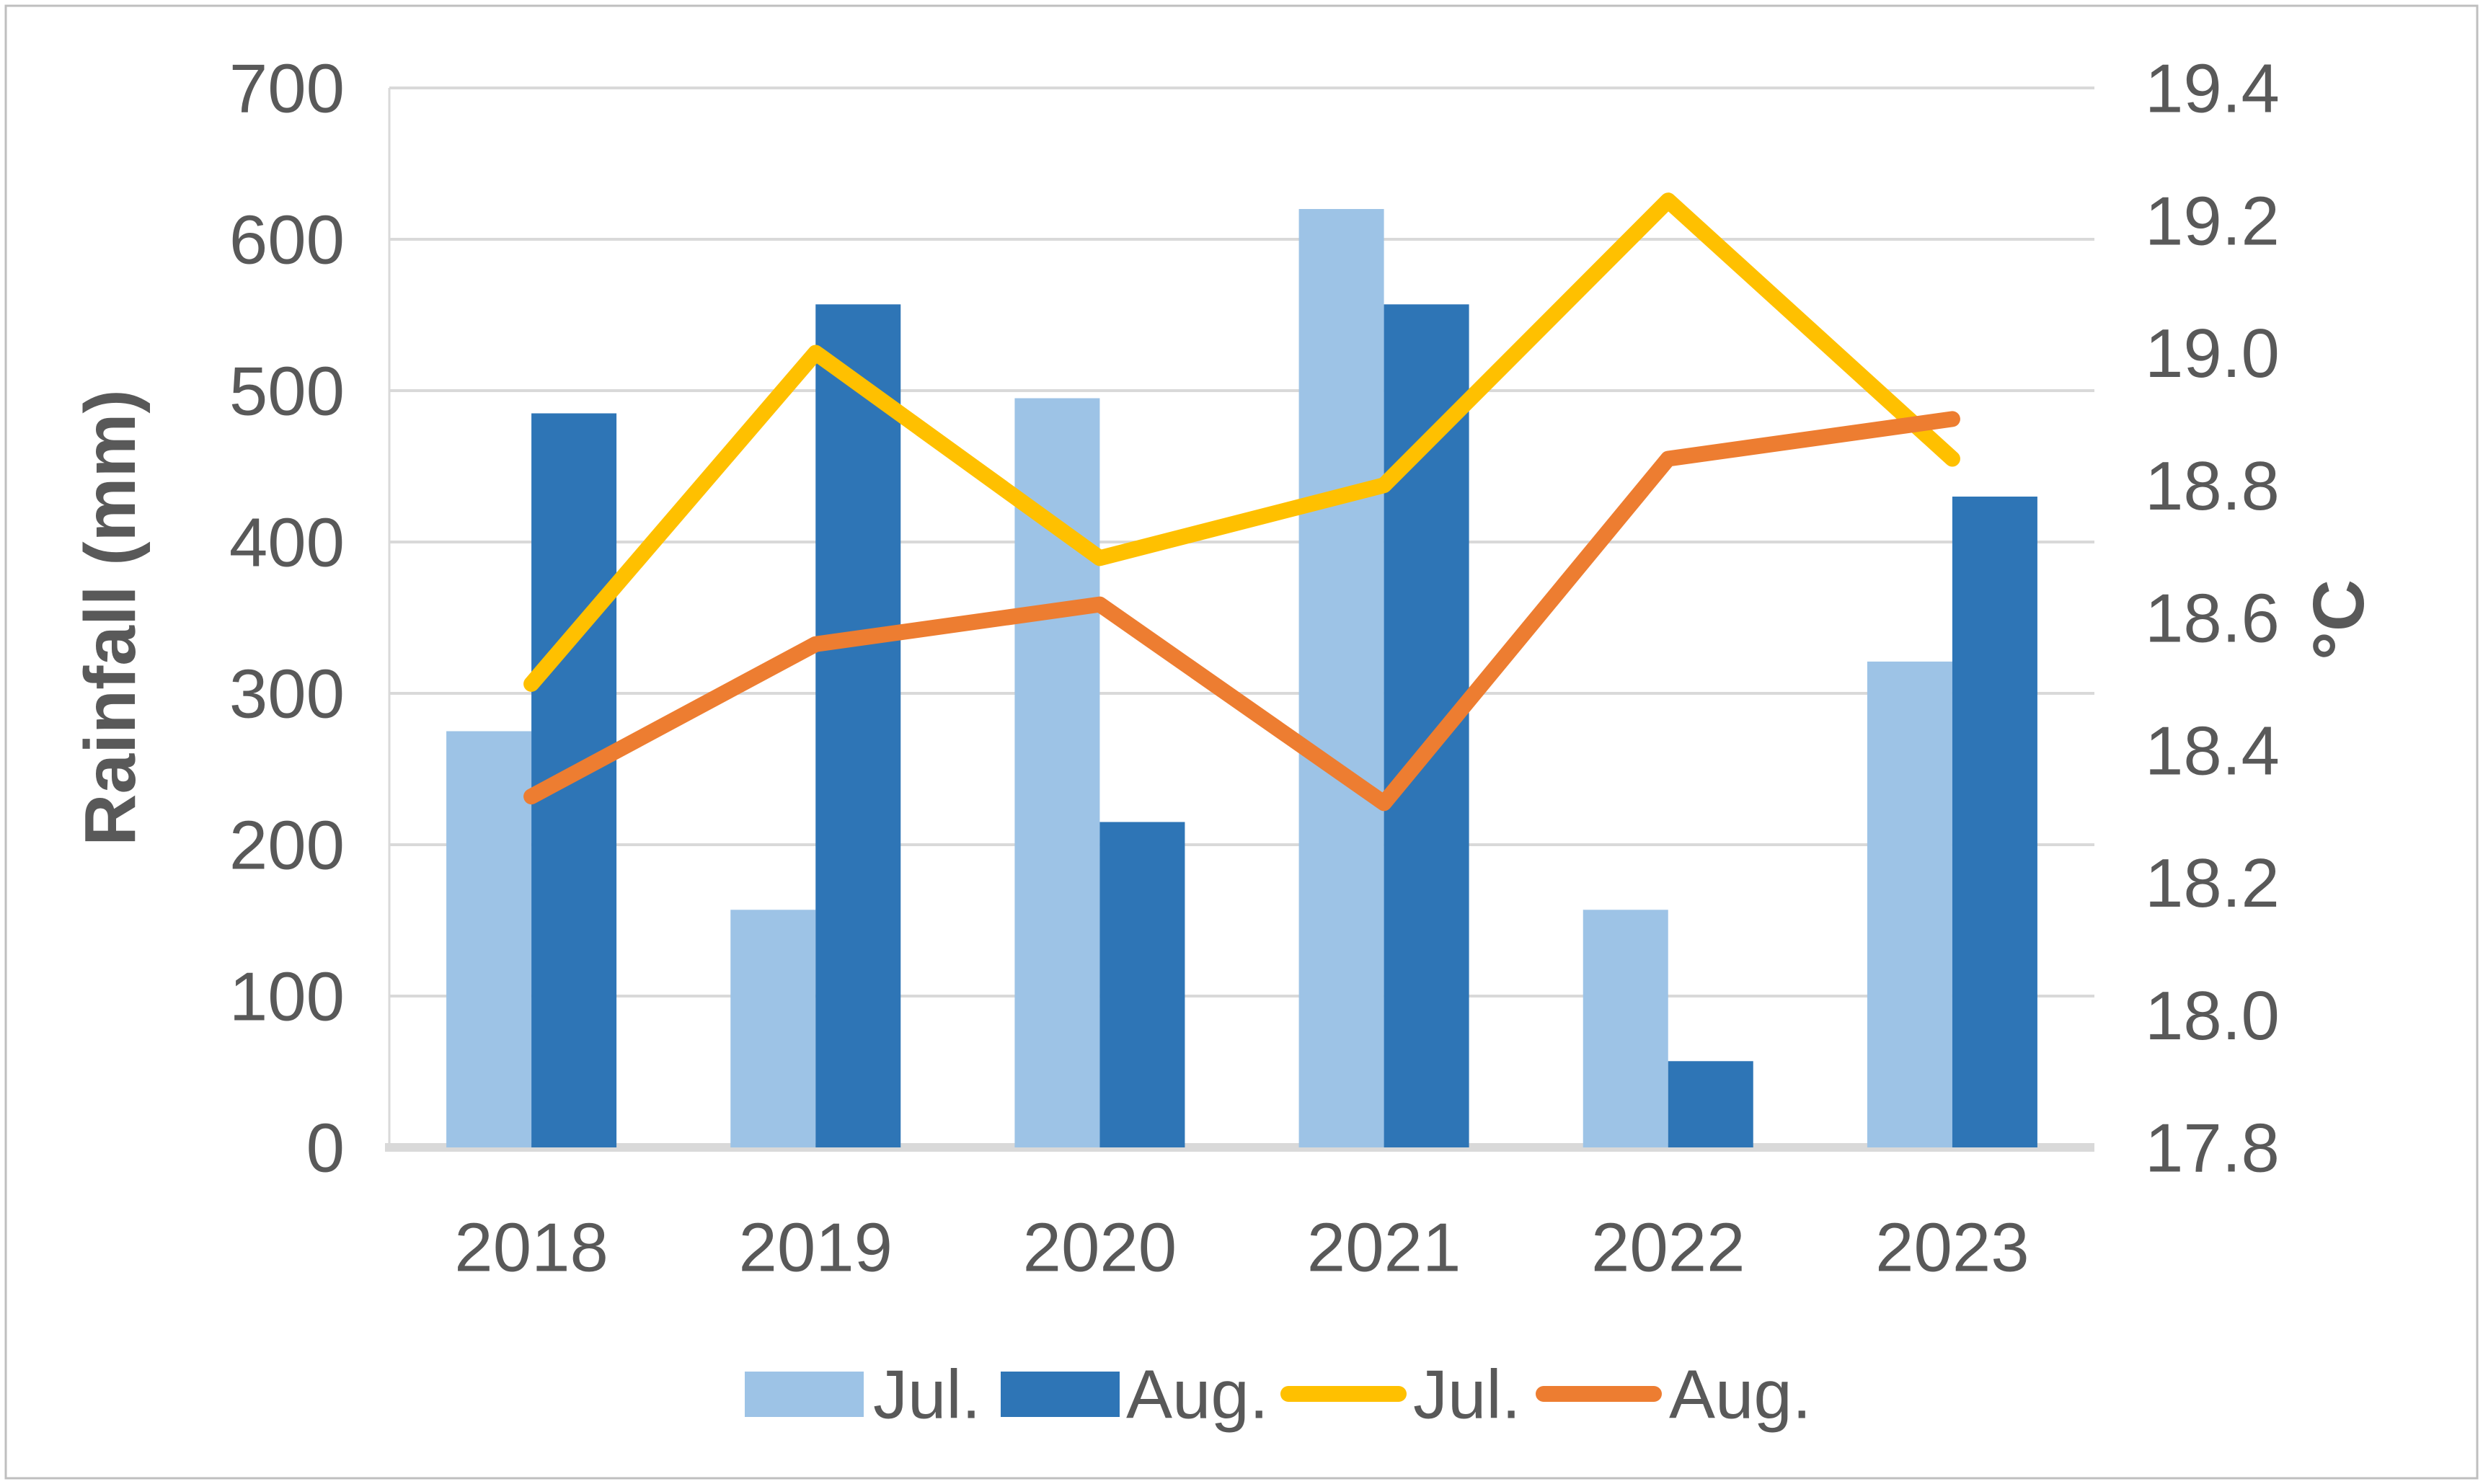 The height and width of the screenshot is (1484, 2483). Describe the element at coordinates (1384, 1248) in the screenshot. I see `x-axis-label: 2021` at that location.